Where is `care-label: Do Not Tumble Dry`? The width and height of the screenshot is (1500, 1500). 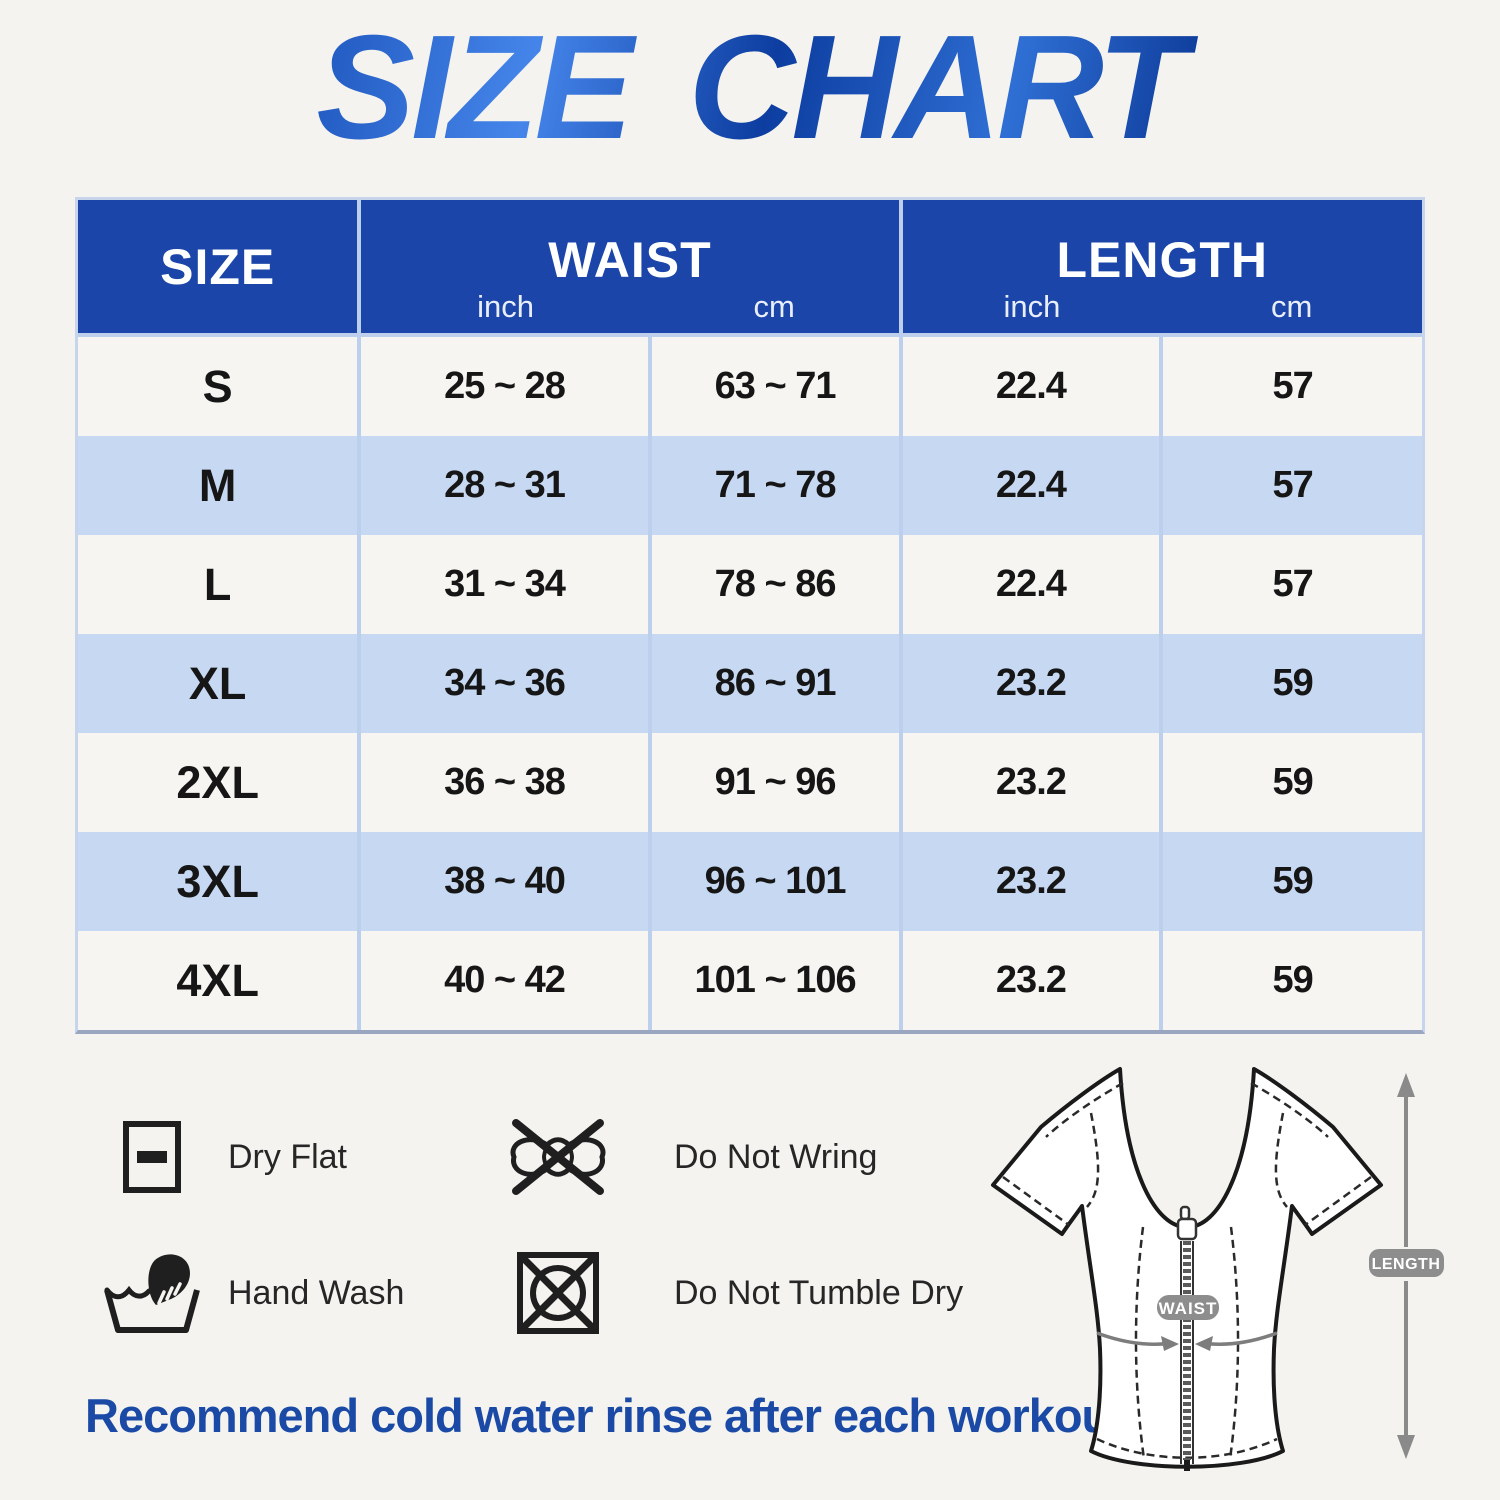
care-label: Do Not Tumble Dry is located at coordinates (819, 1292).